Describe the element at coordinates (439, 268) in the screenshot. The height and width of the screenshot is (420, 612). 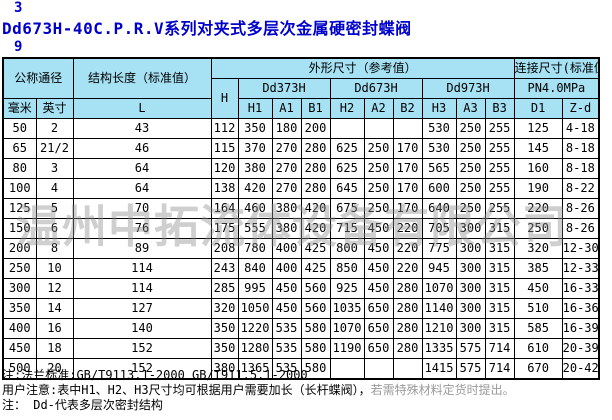
I see `table-cell: 945` at that location.